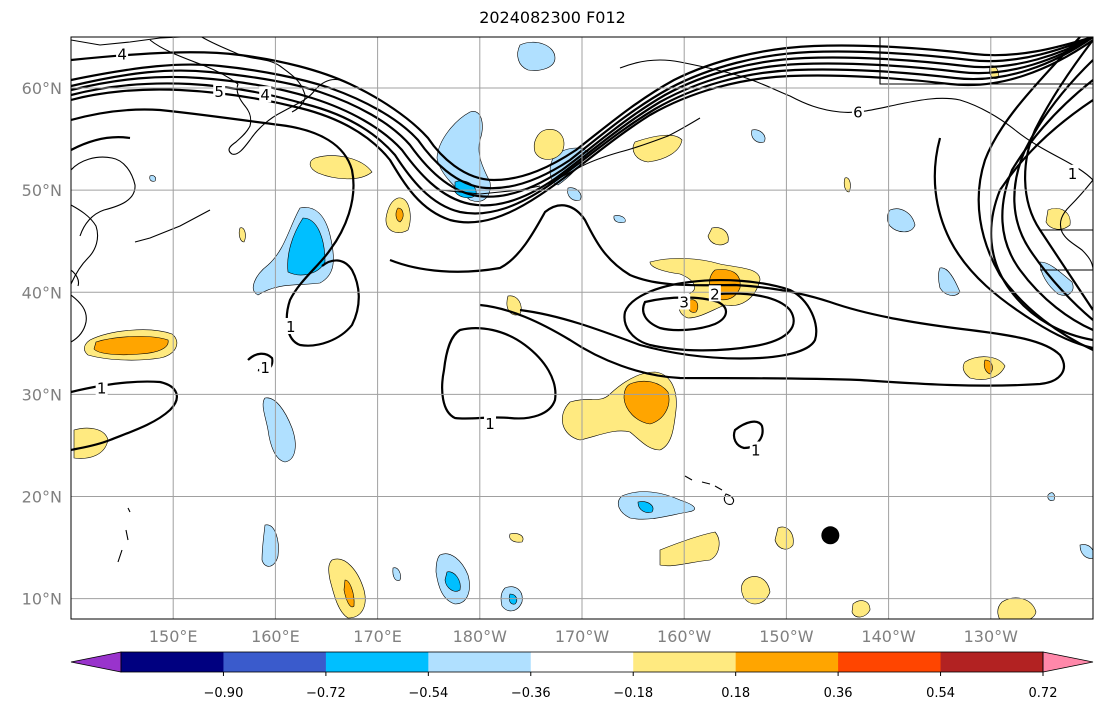 Image resolution: width=1105 pixels, height=712 pixels. I want to click on coastline-kuril, so click(172, 226).